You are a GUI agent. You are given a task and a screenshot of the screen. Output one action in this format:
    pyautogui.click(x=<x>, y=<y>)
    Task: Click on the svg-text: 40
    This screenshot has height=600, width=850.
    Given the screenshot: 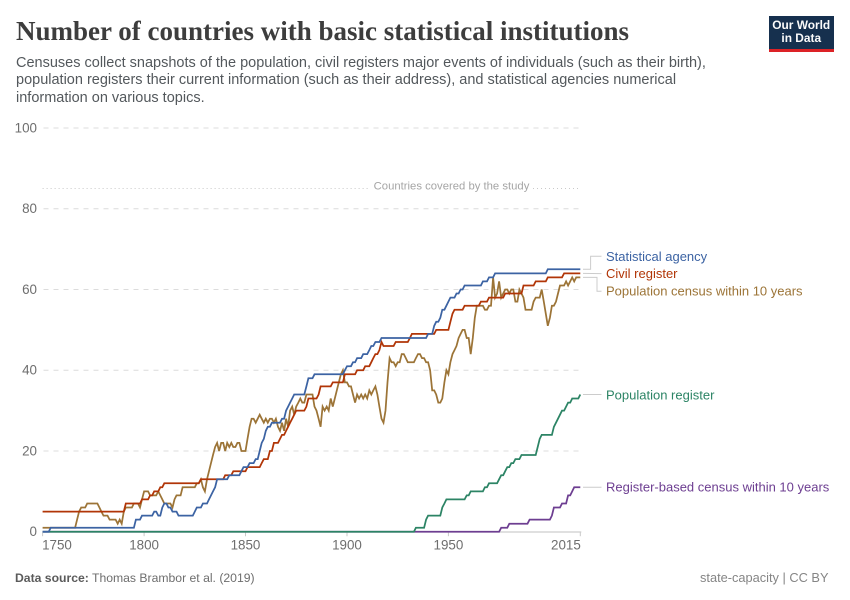 What is the action you would take?
    pyautogui.click(x=29, y=370)
    